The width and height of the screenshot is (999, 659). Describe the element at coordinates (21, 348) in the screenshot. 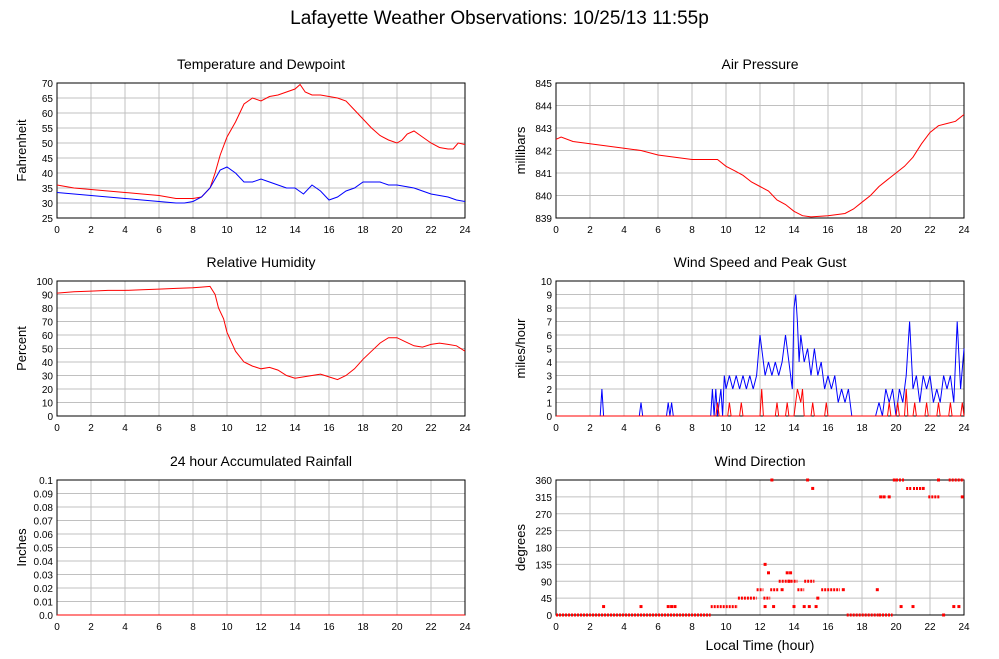

I see `y-axis-label: Percent` at that location.